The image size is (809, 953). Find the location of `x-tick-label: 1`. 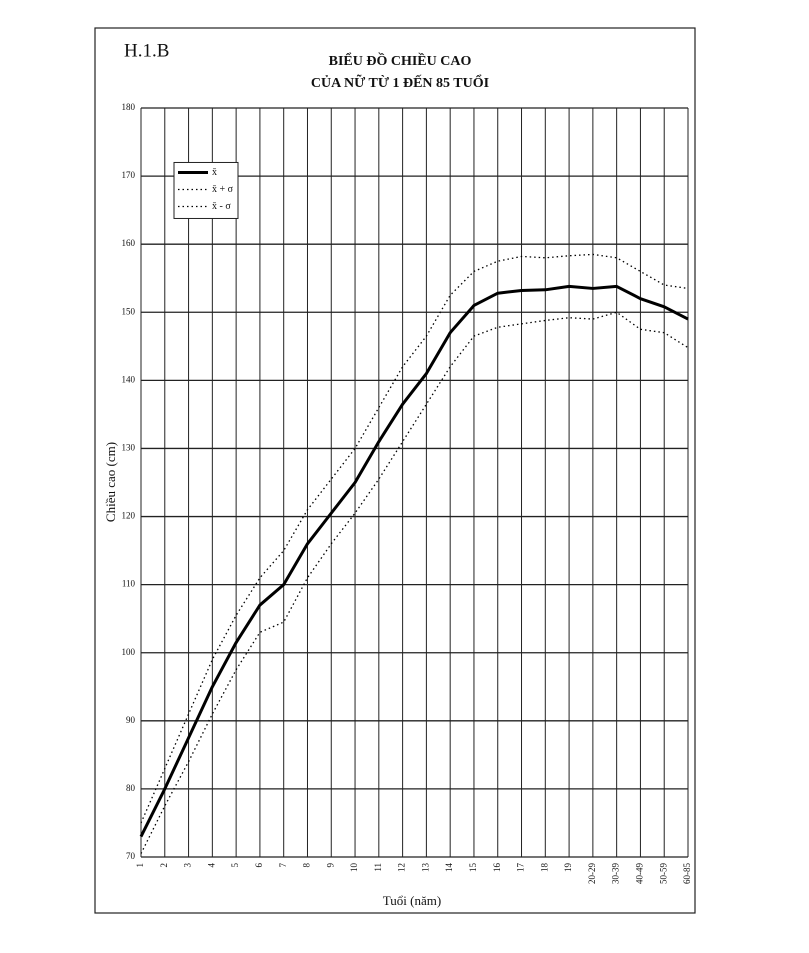

x-tick-label: 1 is located at coordinates (140, 865).